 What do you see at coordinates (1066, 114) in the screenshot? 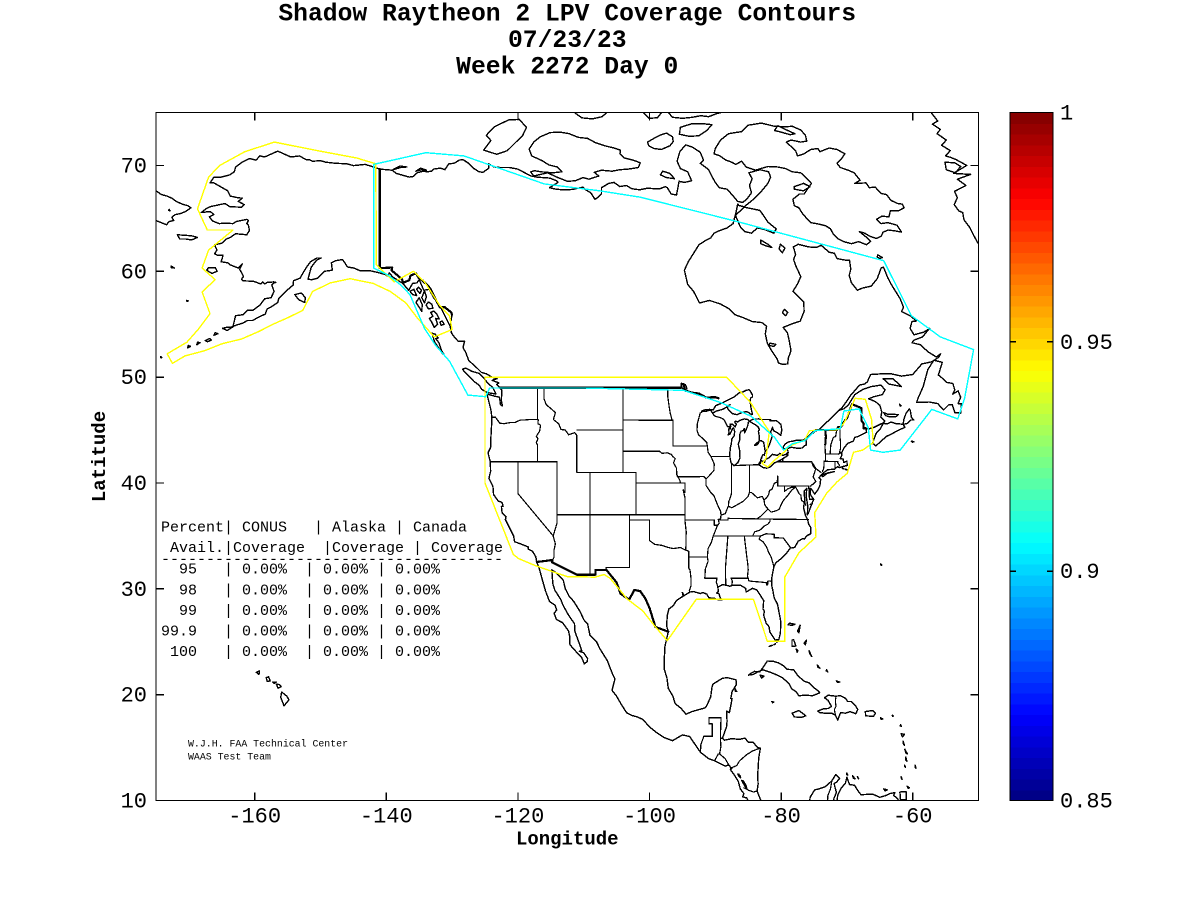
I see `colorbar-tick-label: 1` at bounding box center [1066, 114].